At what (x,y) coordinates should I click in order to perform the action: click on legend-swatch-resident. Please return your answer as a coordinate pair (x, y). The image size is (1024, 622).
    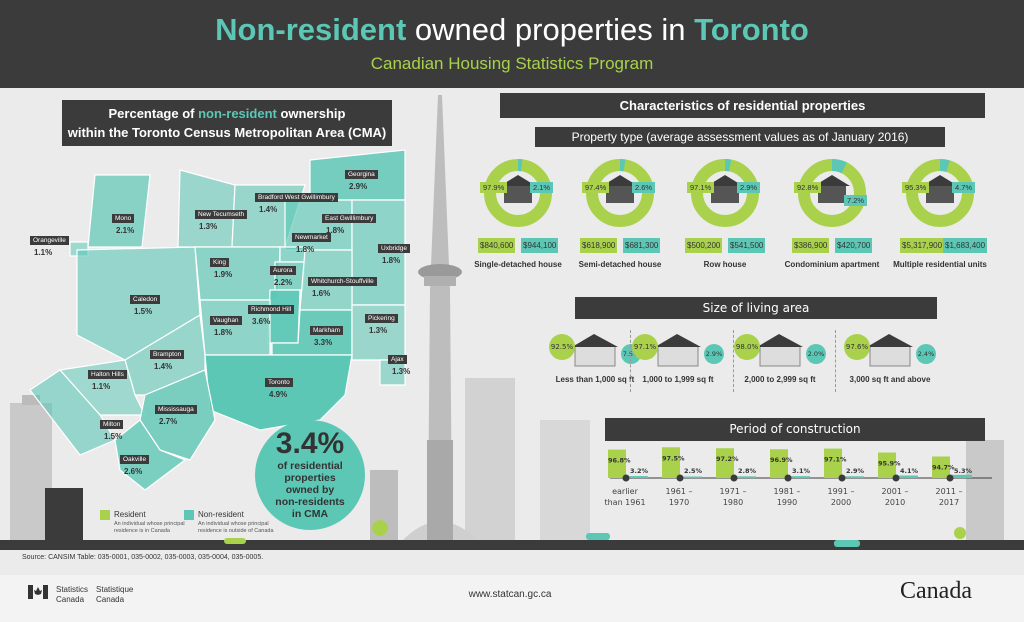
    Looking at the image, I should click on (105, 515).